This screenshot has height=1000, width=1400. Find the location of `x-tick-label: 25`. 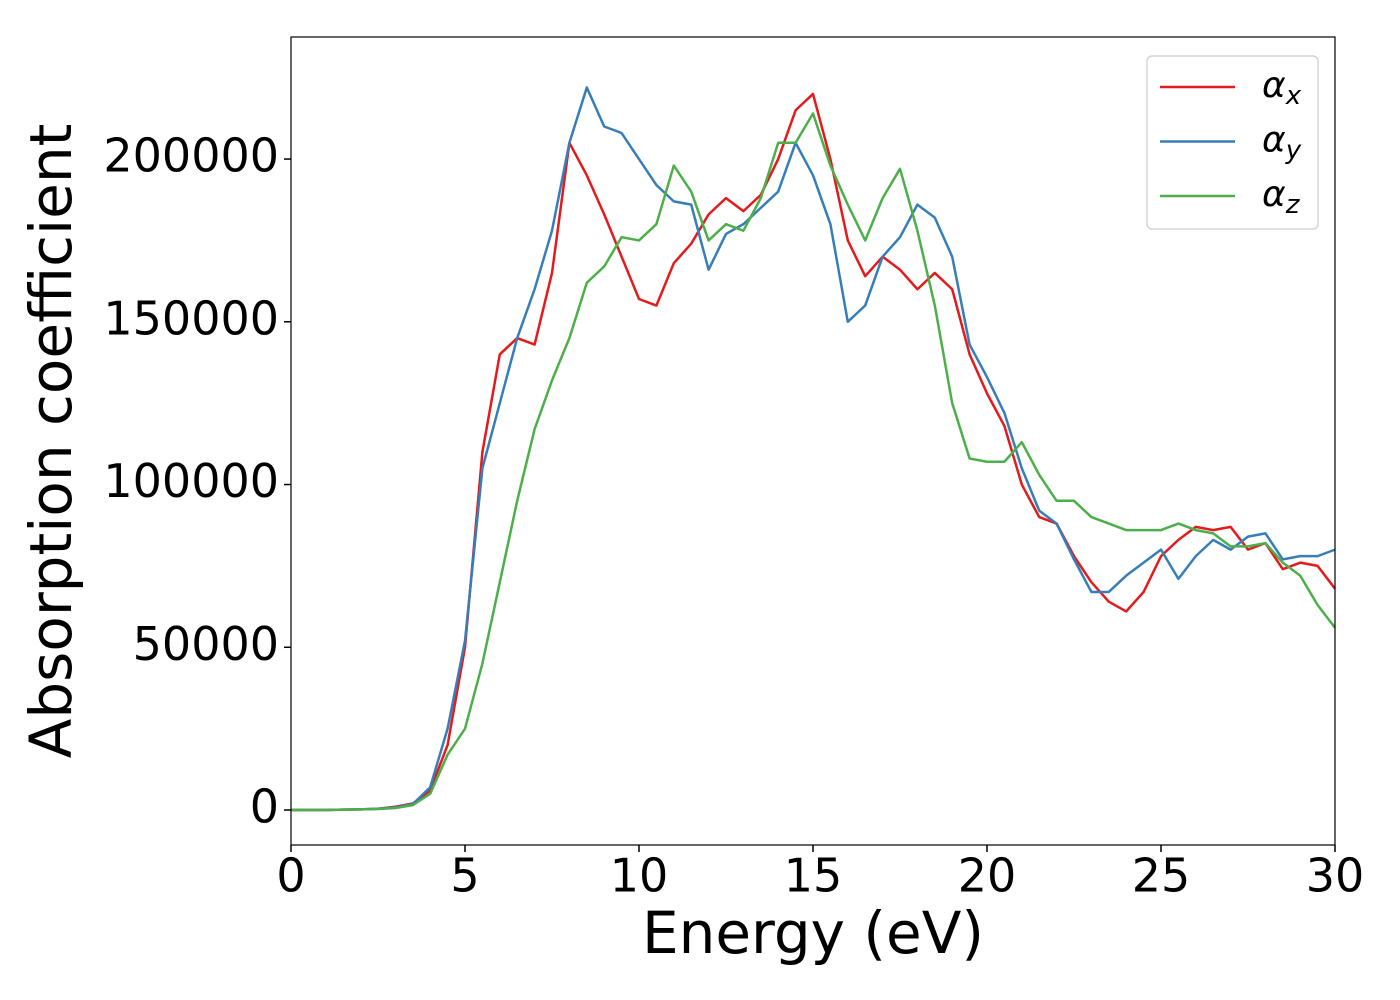

x-tick-label: 25 is located at coordinates (1161, 876).